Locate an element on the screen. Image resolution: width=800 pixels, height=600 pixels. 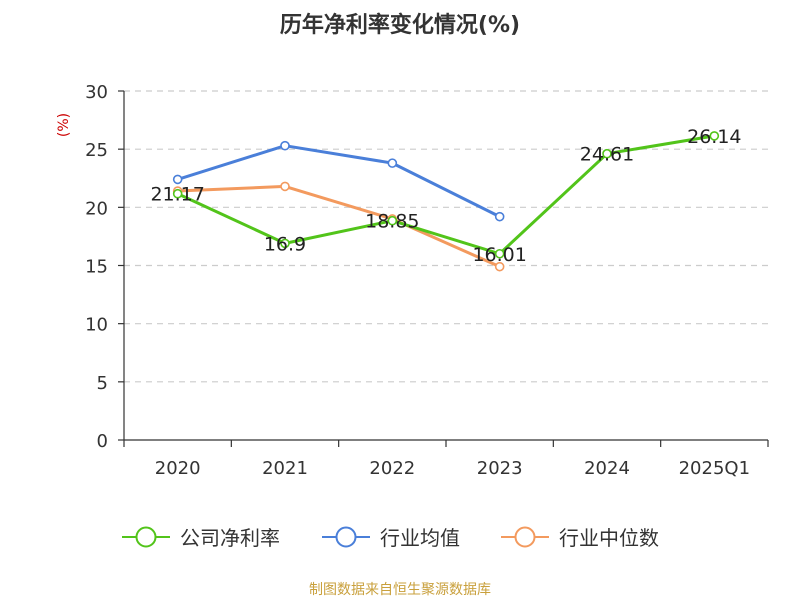
y-tick-label: 20 is located at coordinates (96, 208).